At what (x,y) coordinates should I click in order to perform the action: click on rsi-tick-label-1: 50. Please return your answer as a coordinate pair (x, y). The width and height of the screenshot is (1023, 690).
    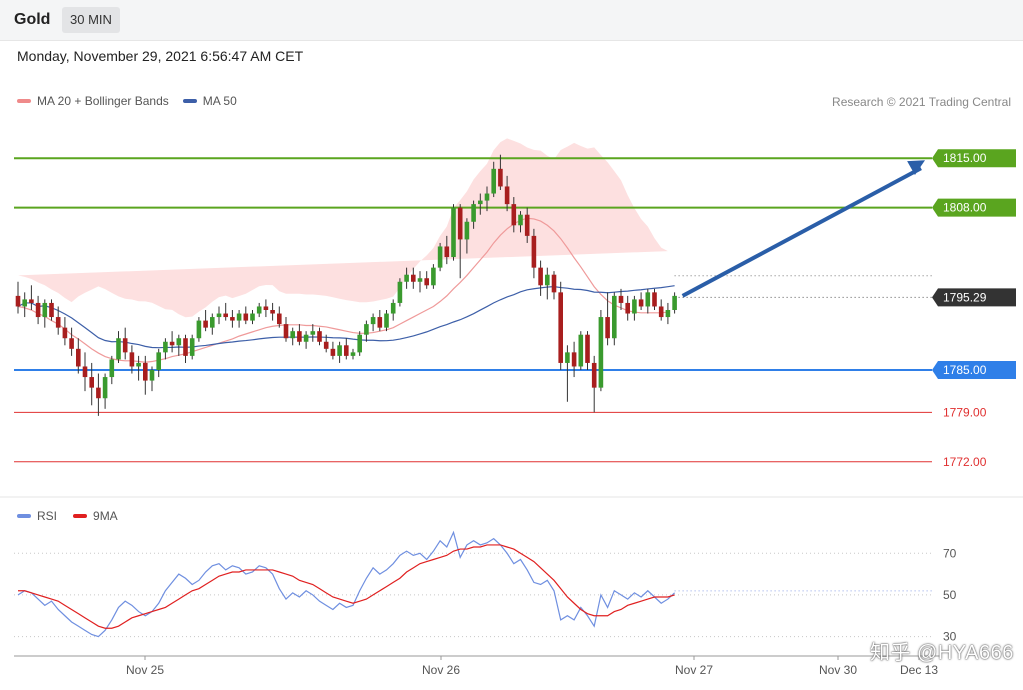
    Looking at the image, I should click on (950, 595).